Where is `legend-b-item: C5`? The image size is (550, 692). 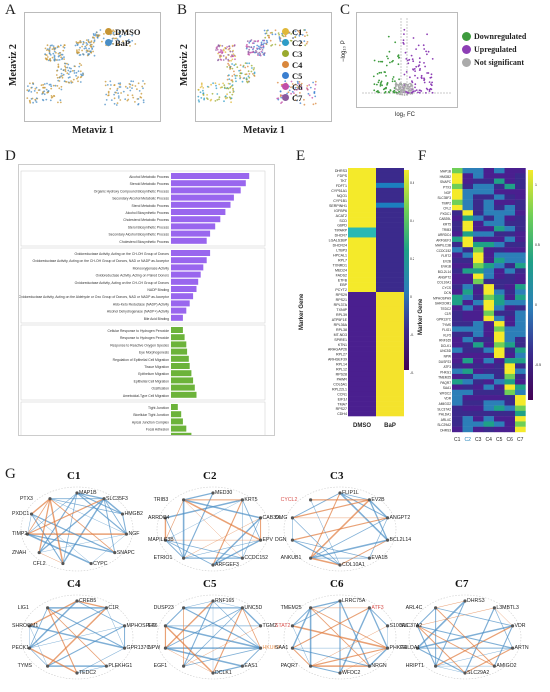
legend-b-item: C5 is located at coordinates (292, 75).